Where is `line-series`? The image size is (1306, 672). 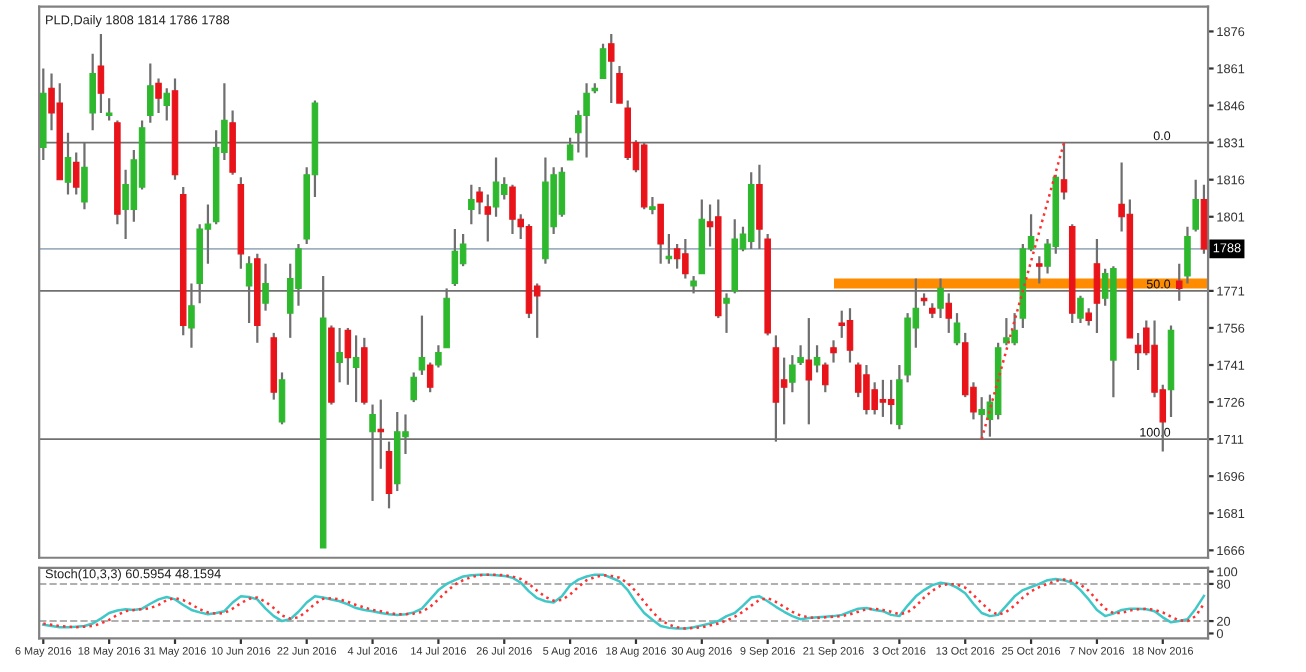 line-series is located at coordinates (624, 601).